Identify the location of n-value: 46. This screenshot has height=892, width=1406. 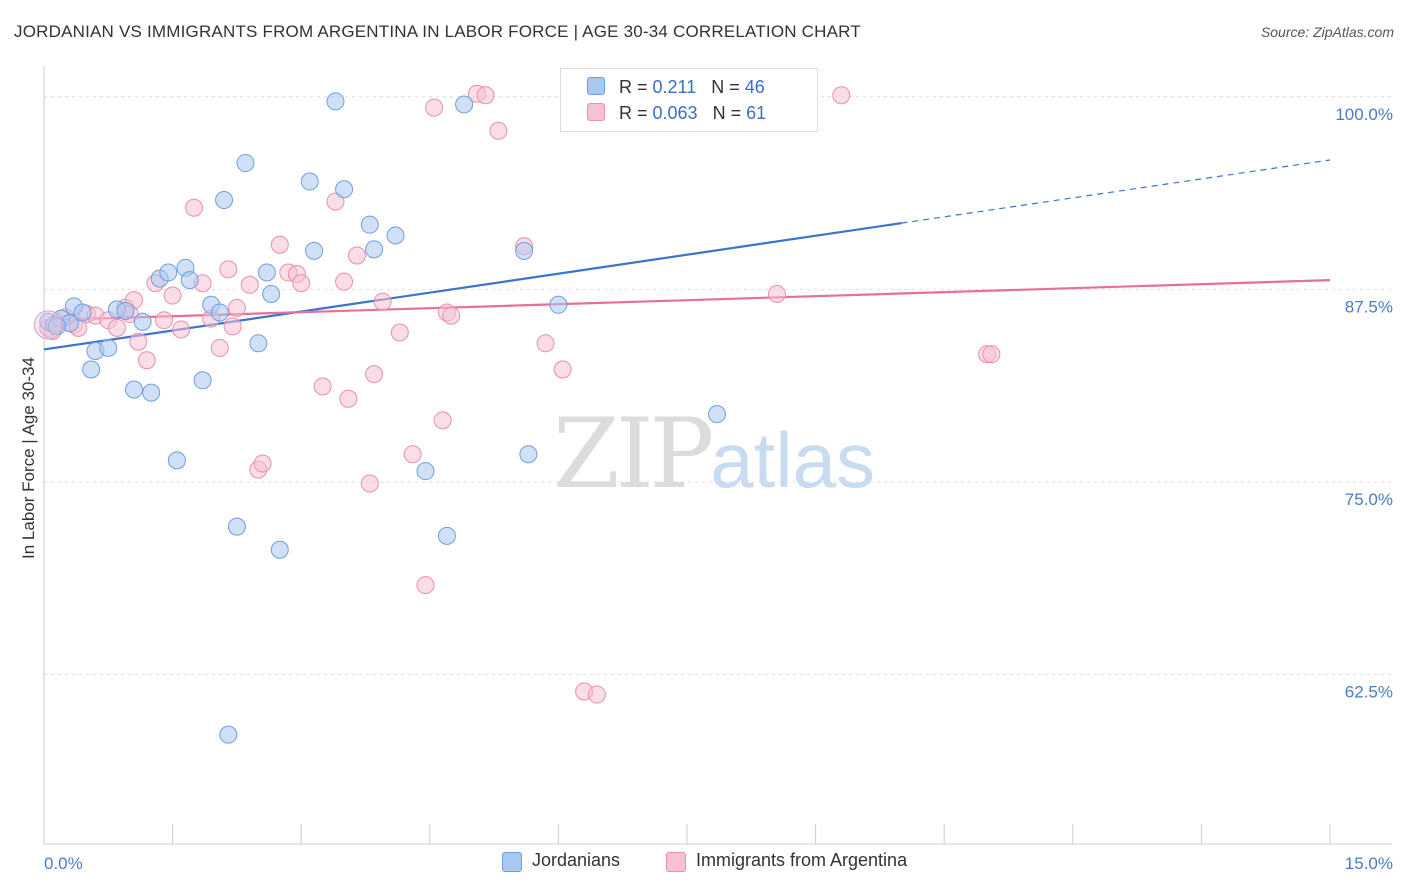
(754, 86).